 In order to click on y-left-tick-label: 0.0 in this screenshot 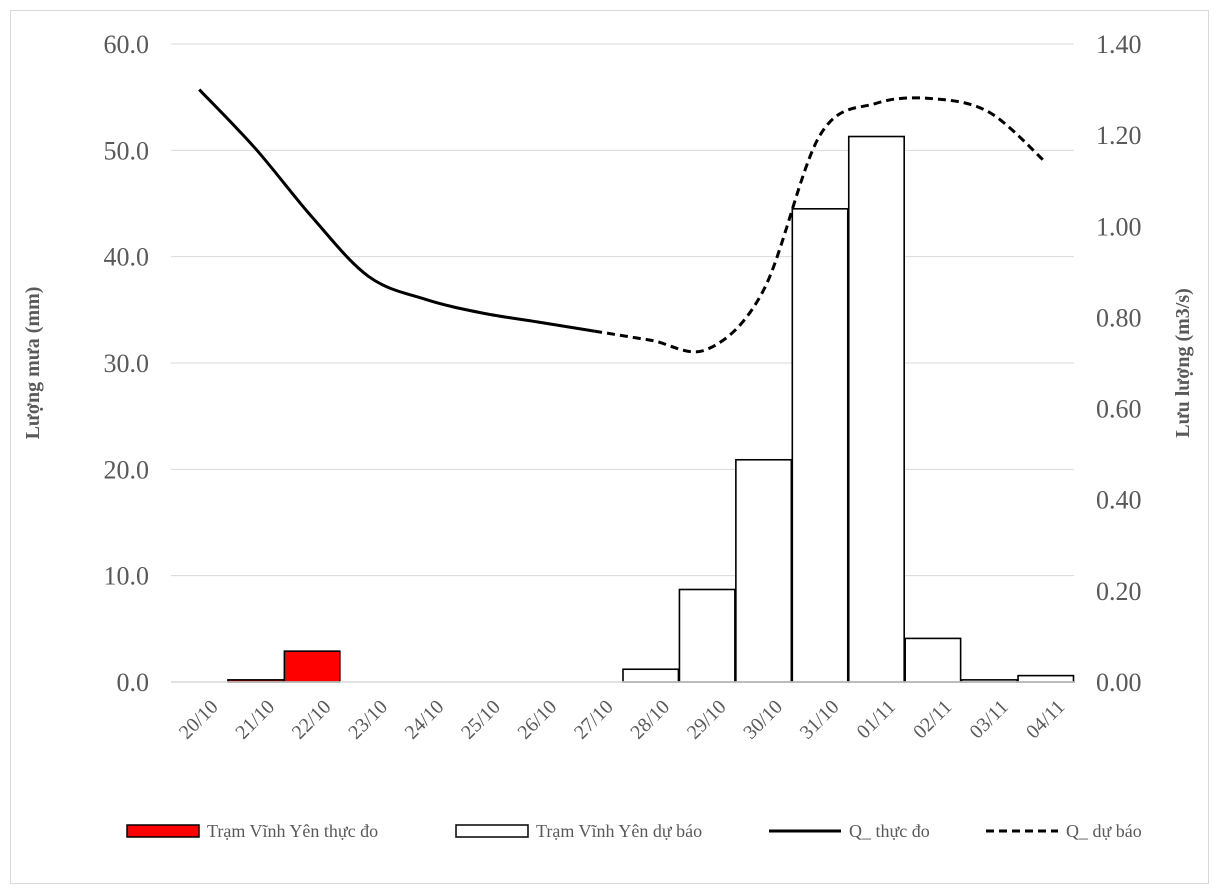, I will do `click(133, 682)`.